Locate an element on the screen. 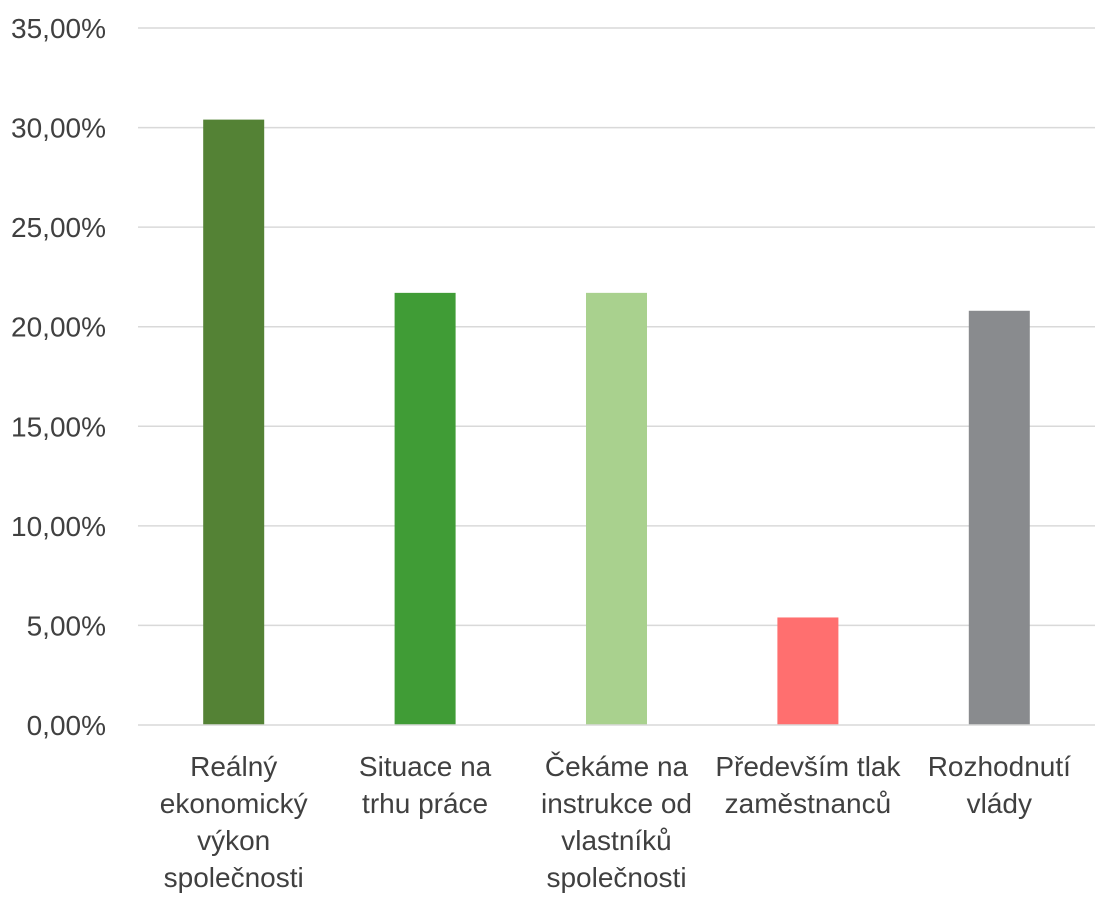 The width and height of the screenshot is (1097, 897). x-category-label: Situace na trhu práce is located at coordinates (425, 785).